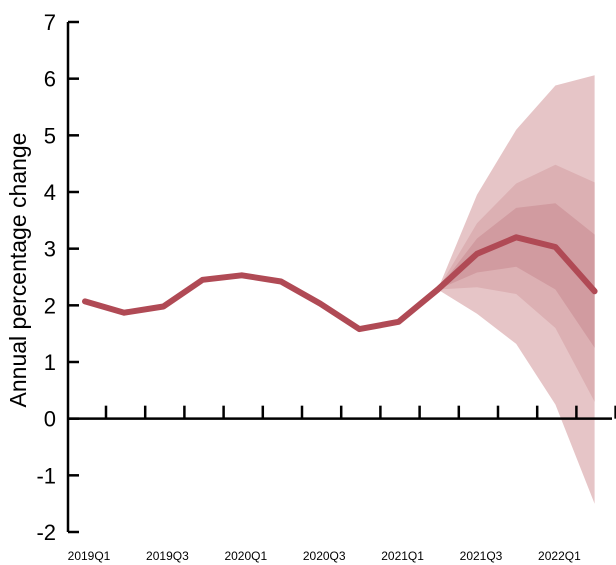 Image resolution: width=616 pixels, height=565 pixels. Describe the element at coordinates (50, 419) in the screenshot. I see `y-tick-label: 0` at that location.